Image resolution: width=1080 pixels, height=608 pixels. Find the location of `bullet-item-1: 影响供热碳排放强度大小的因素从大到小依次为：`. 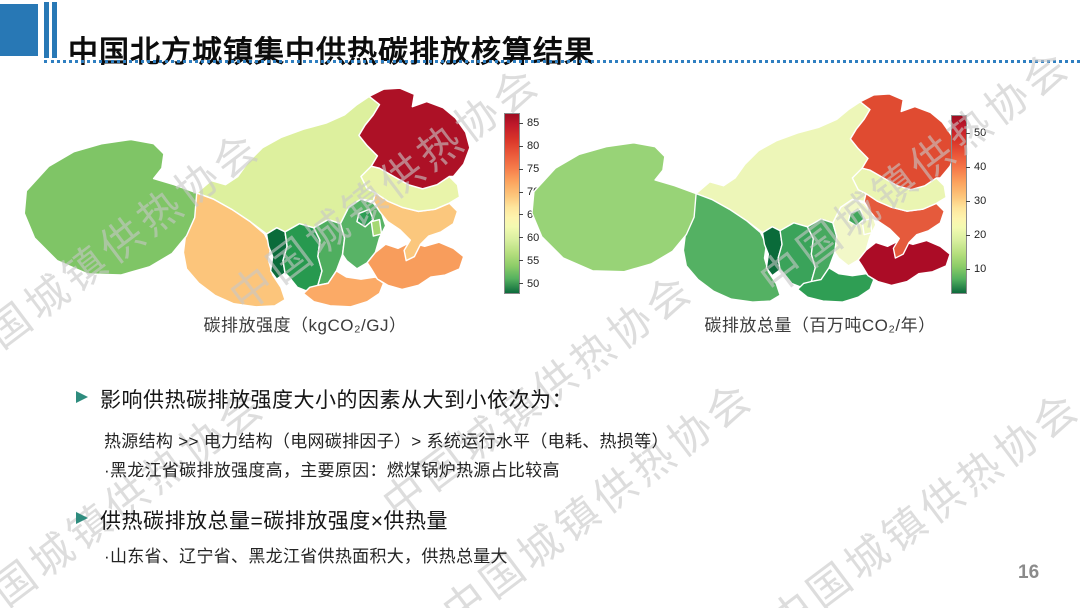

bullet-item-1: 影响供热碳排放强度大小的因素从大到小依次为： is located at coordinates (324, 399).